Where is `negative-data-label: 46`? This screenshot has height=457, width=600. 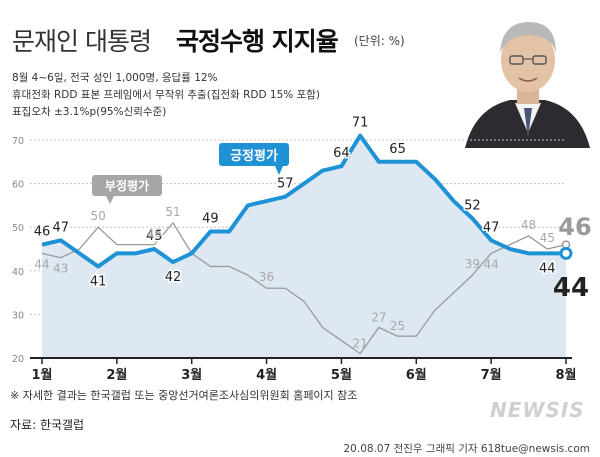
negative-data-label: 46 is located at coordinates (154, 234).